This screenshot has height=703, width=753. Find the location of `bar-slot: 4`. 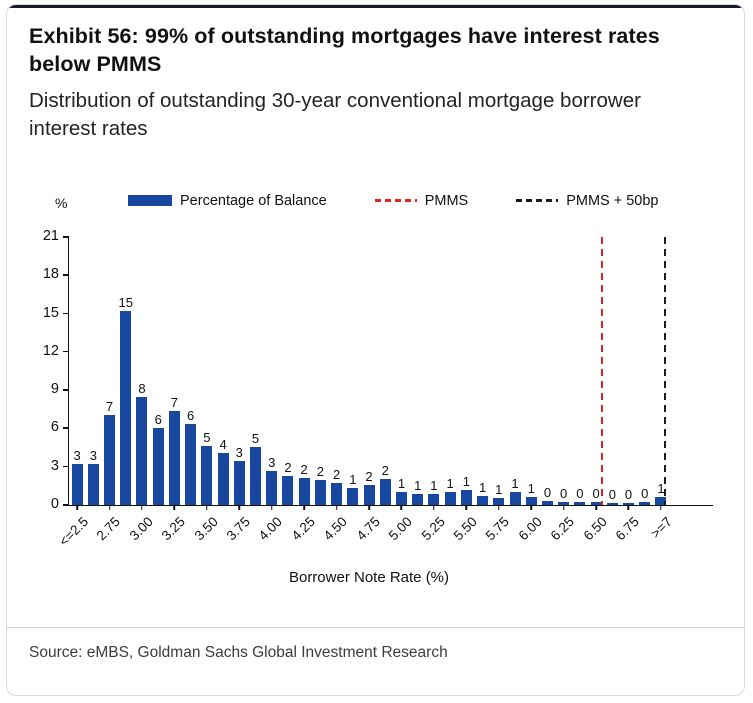

bar-slot: 4 is located at coordinates (223, 371).